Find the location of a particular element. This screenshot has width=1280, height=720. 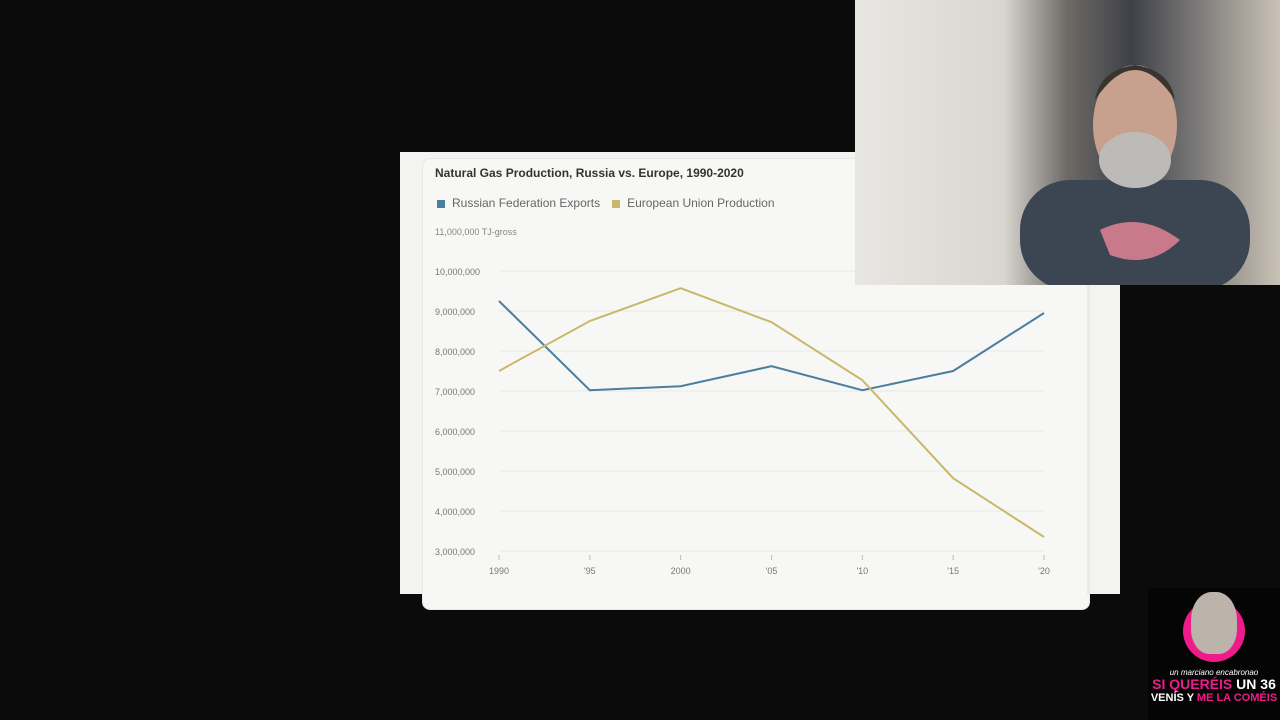

badge-text: VENÍS Y is located at coordinates (1172, 698).